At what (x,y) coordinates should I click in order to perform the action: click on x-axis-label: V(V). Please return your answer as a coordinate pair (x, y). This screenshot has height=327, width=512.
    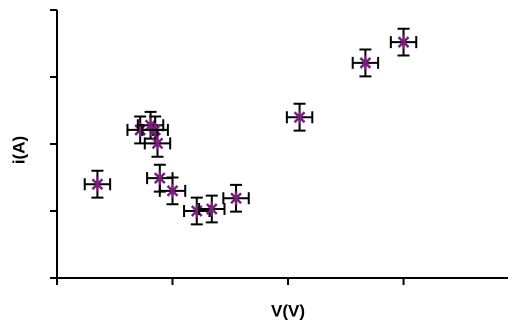
    Looking at the image, I should click on (288, 310).